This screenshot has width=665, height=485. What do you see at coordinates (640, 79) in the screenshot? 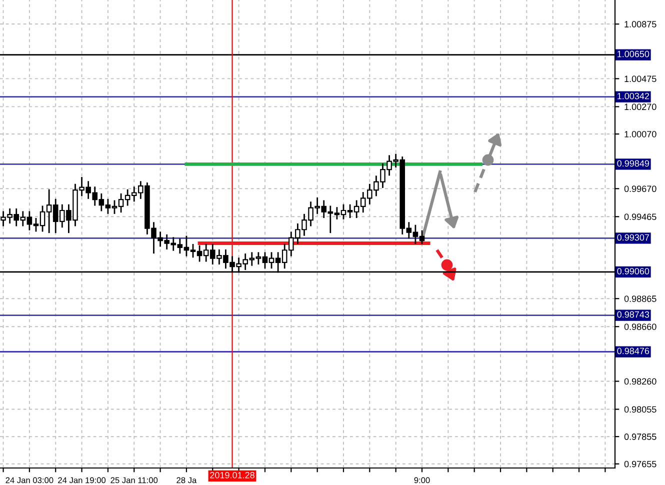
I see `y-tick-label: 1.00475` at bounding box center [640, 79].